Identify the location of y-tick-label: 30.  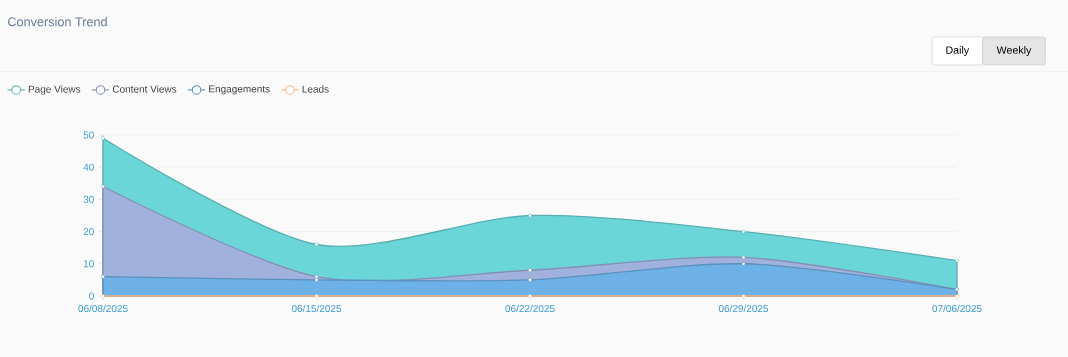
(88, 199).